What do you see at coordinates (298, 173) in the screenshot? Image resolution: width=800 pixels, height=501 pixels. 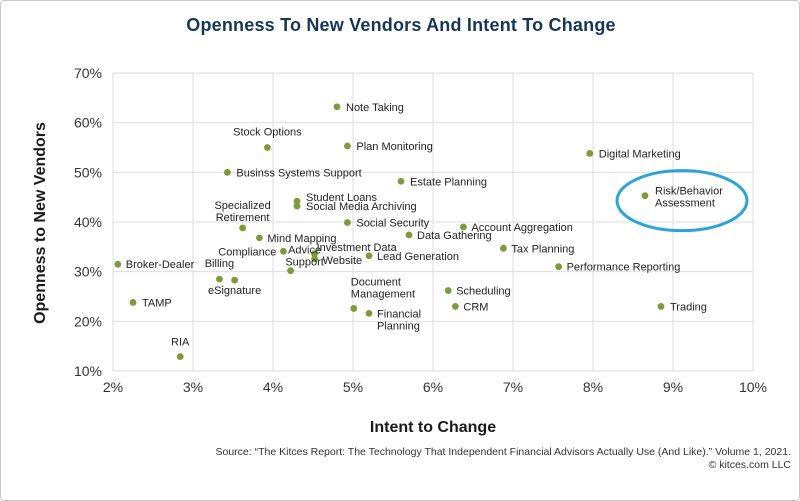 I see `point-label: Businss Systems Support` at bounding box center [298, 173].